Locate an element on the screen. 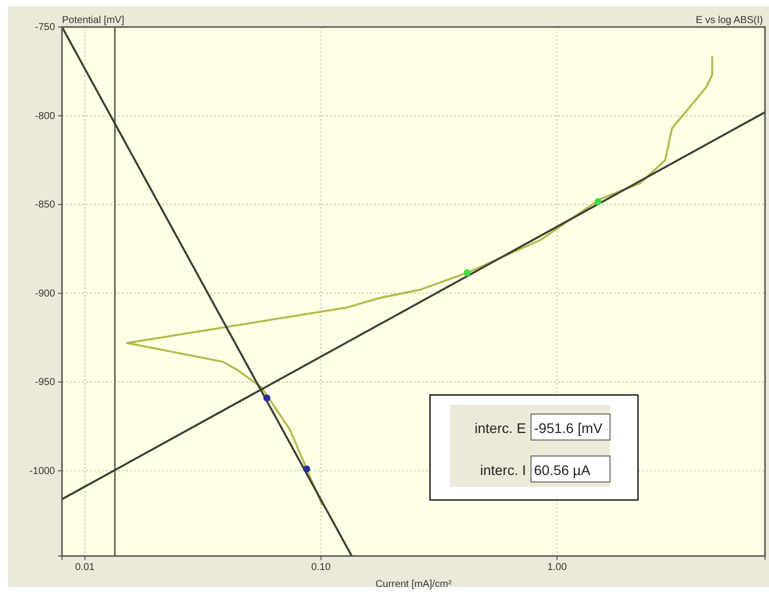  x-axis-title: Current [mA]/cm² is located at coordinates (413, 584).